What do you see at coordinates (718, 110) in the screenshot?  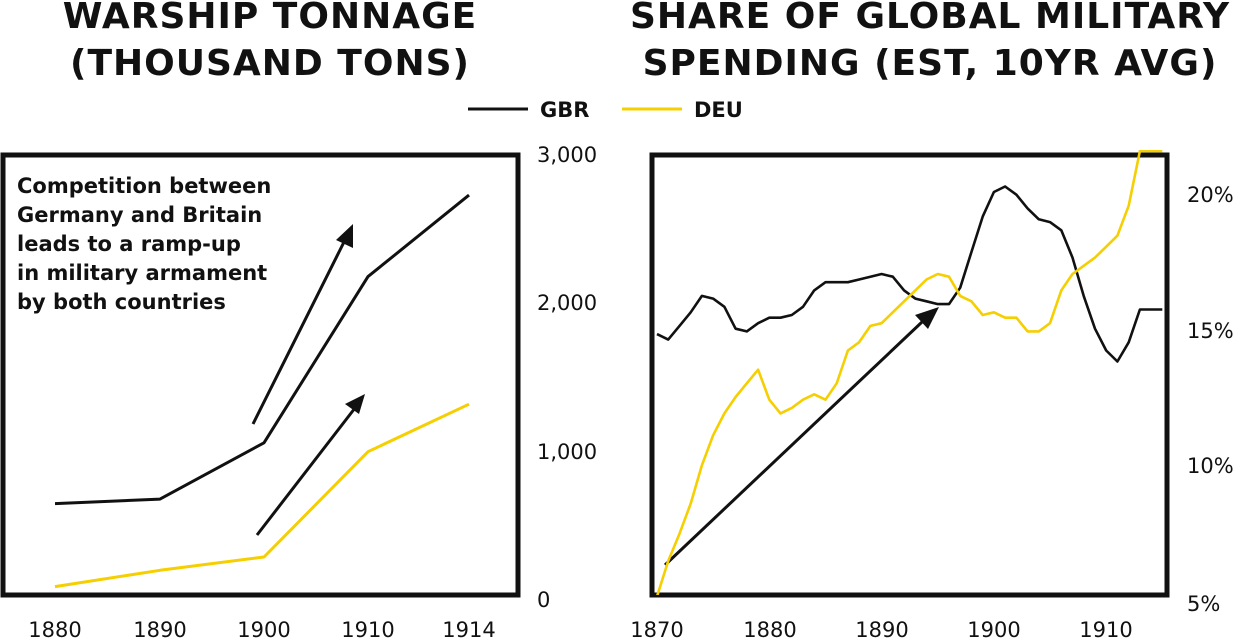 I see `legend-label-deu: DEU` at bounding box center [718, 110].